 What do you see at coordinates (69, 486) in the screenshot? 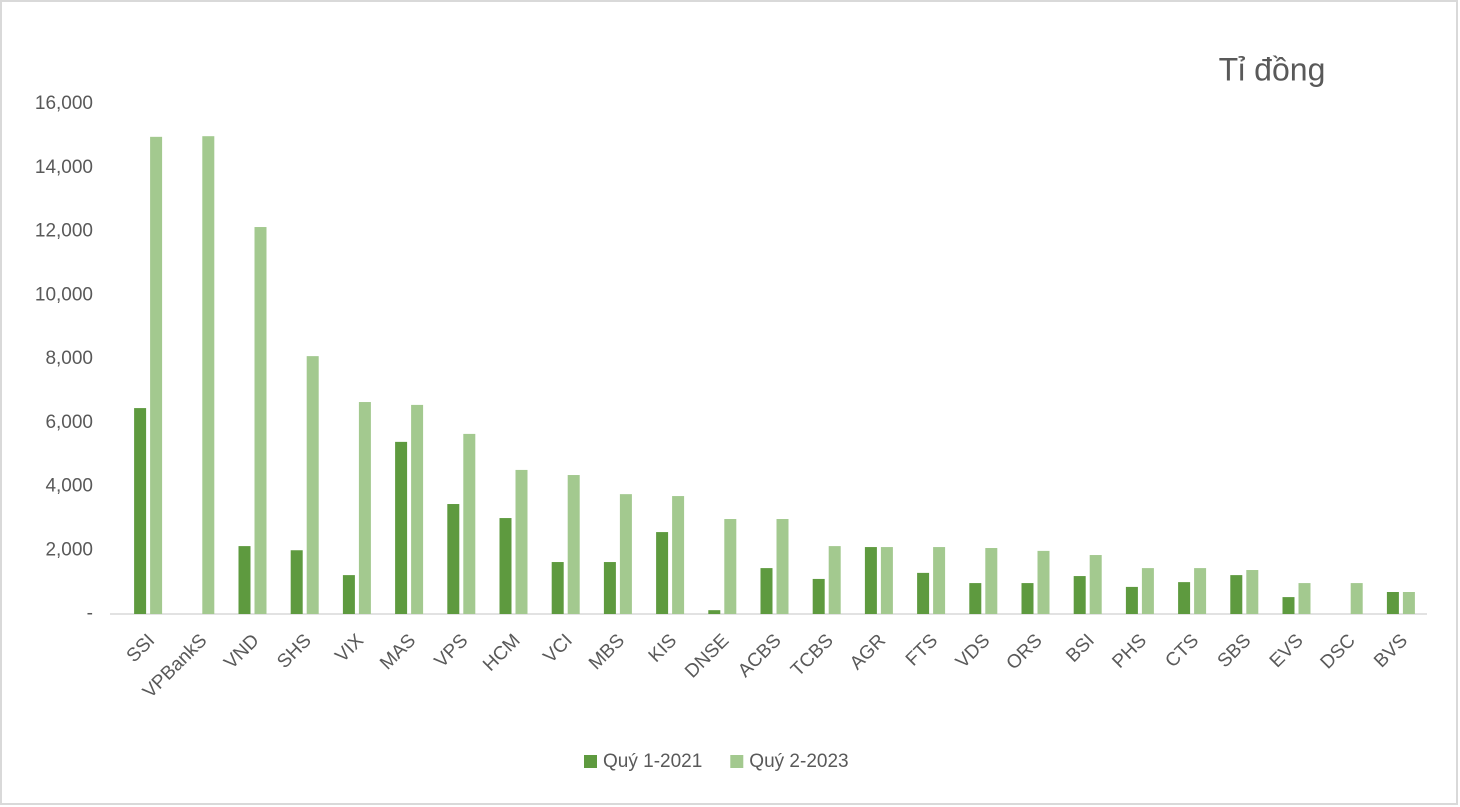
I see `y-tick-label: 4,000` at bounding box center [69, 486].